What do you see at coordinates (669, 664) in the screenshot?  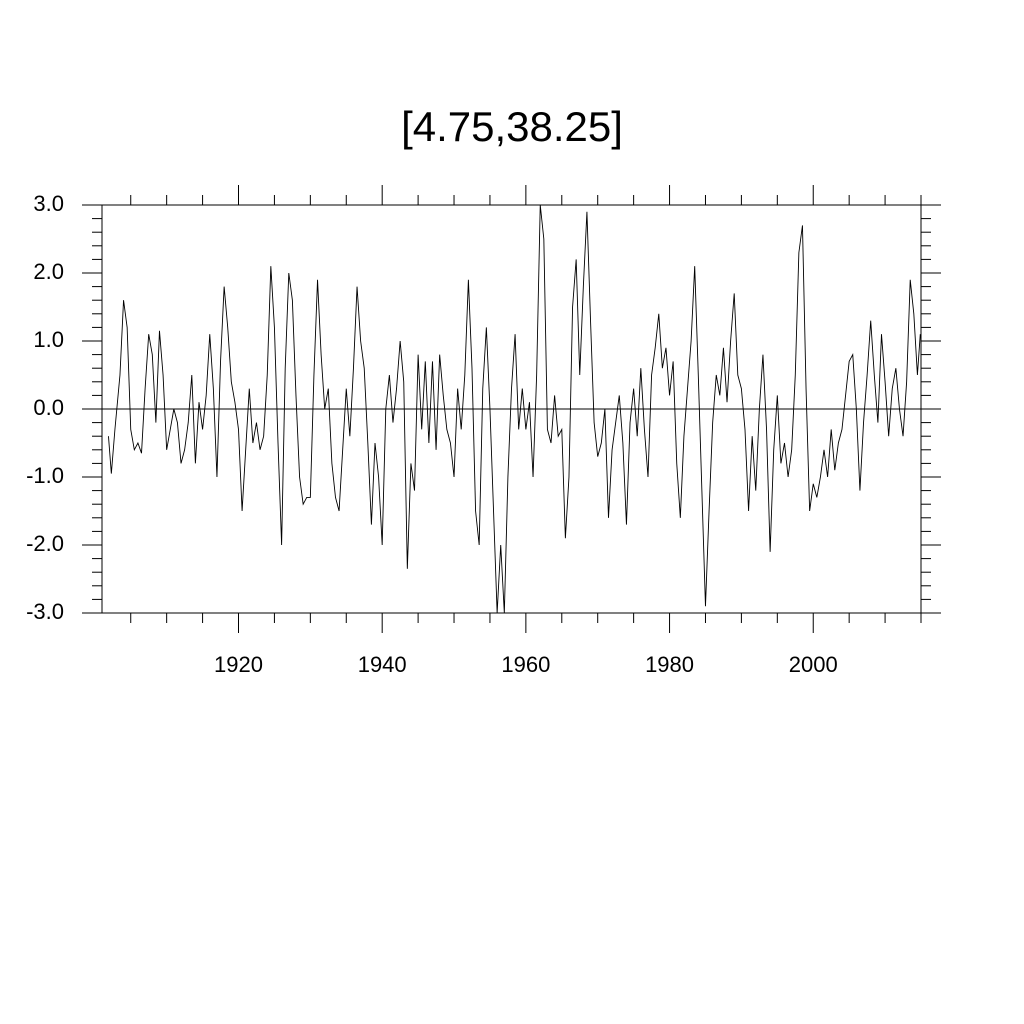 I see `x-tick-label: 1980` at bounding box center [669, 664].